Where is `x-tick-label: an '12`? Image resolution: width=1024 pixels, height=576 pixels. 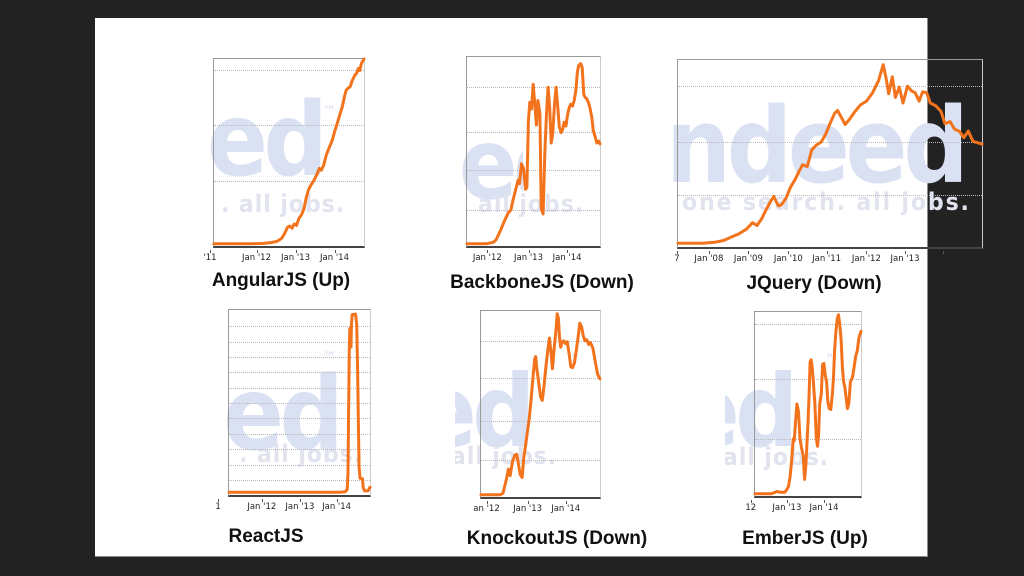
x-tick-label: an '12 is located at coordinates (486, 509).